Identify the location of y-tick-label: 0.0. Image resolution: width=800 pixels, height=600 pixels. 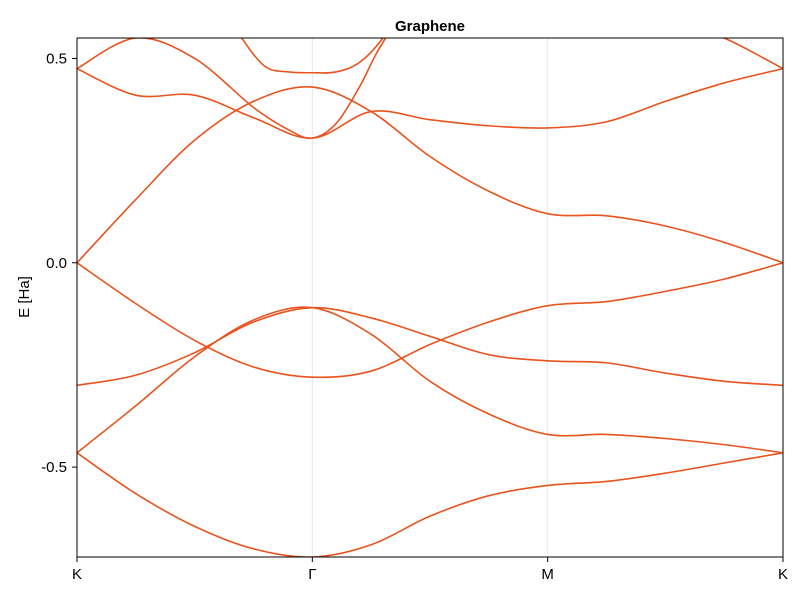
(56, 263).